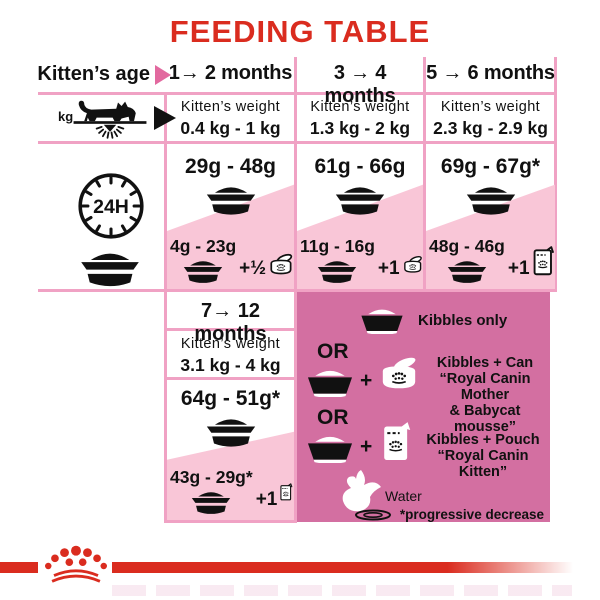 Image resolution: width=600 pixels, height=600 pixels. I want to click on kibble-amount: 61g - 66g, so click(360, 166).